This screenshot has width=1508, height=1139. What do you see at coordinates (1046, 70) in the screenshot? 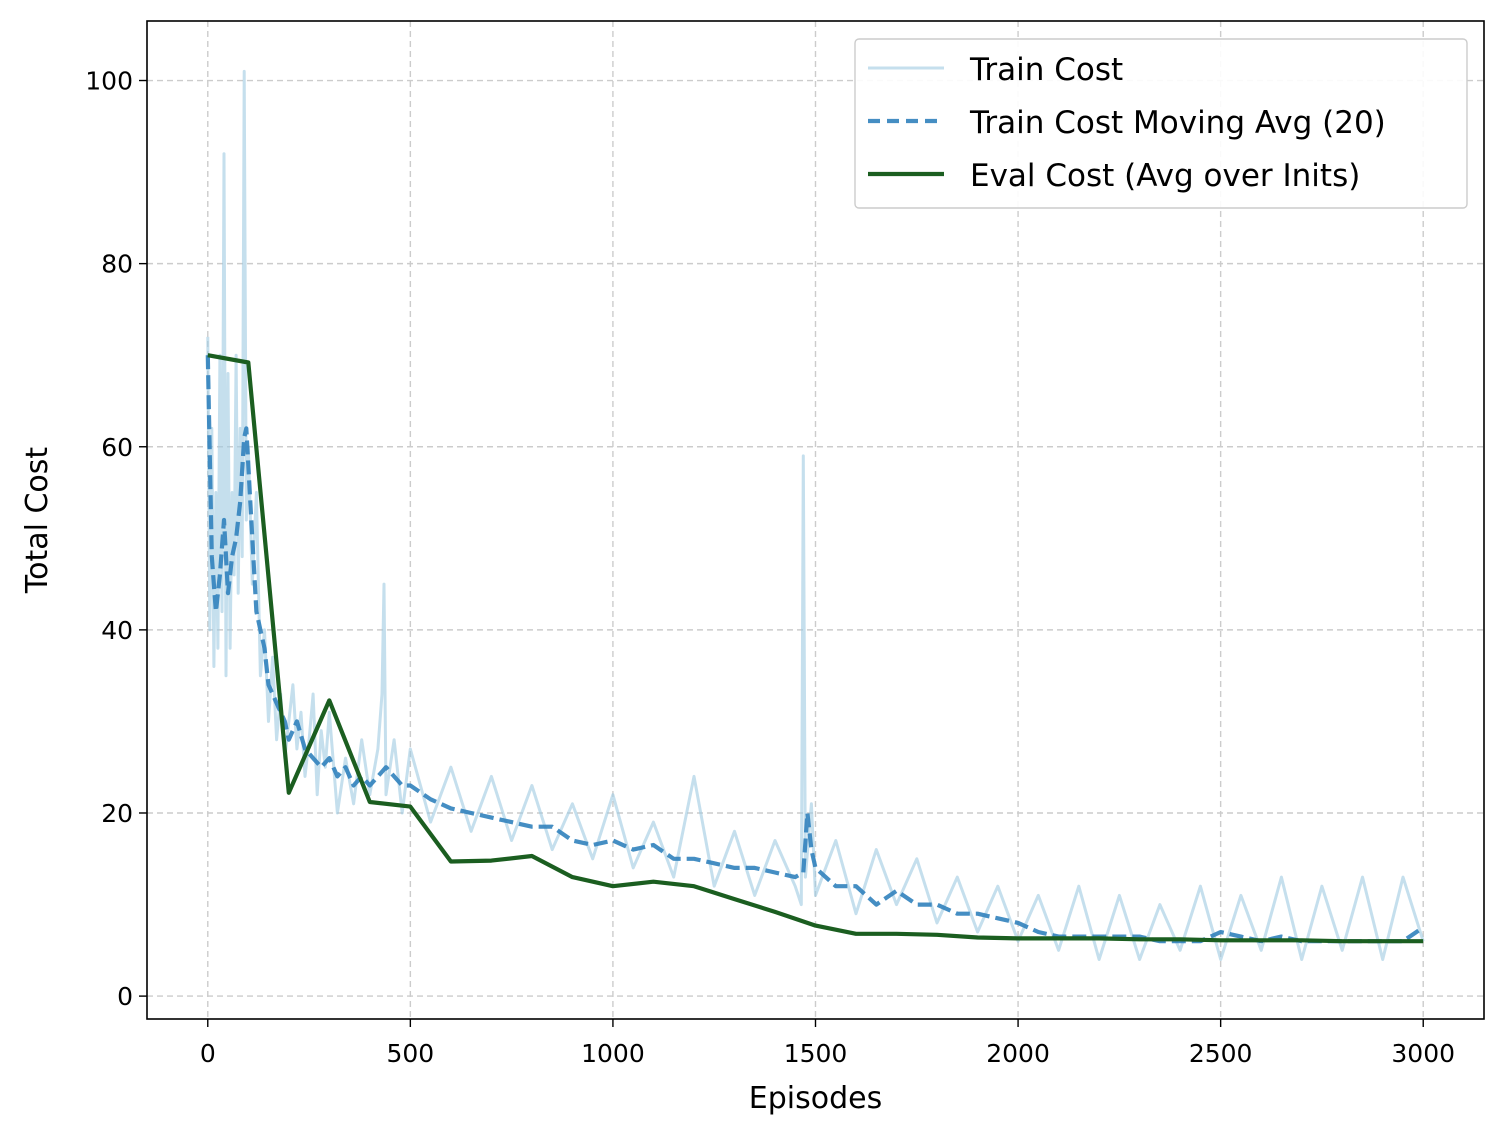
I see `legend-label-train-cost: Train Cost` at bounding box center [1046, 70].